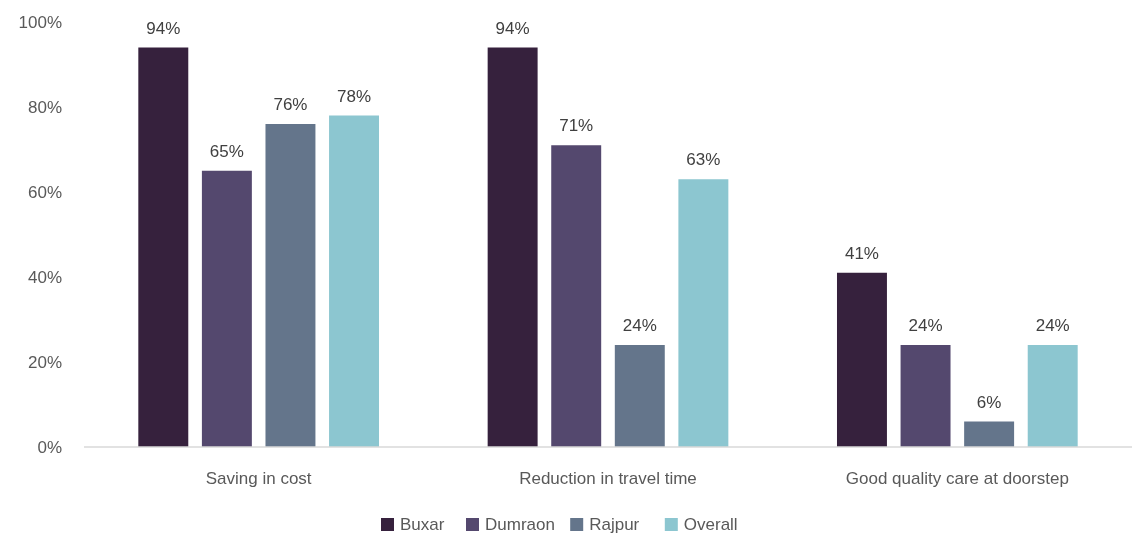  Describe the element at coordinates (44, 192) in the screenshot. I see `y-tick-label: 60%` at that location.